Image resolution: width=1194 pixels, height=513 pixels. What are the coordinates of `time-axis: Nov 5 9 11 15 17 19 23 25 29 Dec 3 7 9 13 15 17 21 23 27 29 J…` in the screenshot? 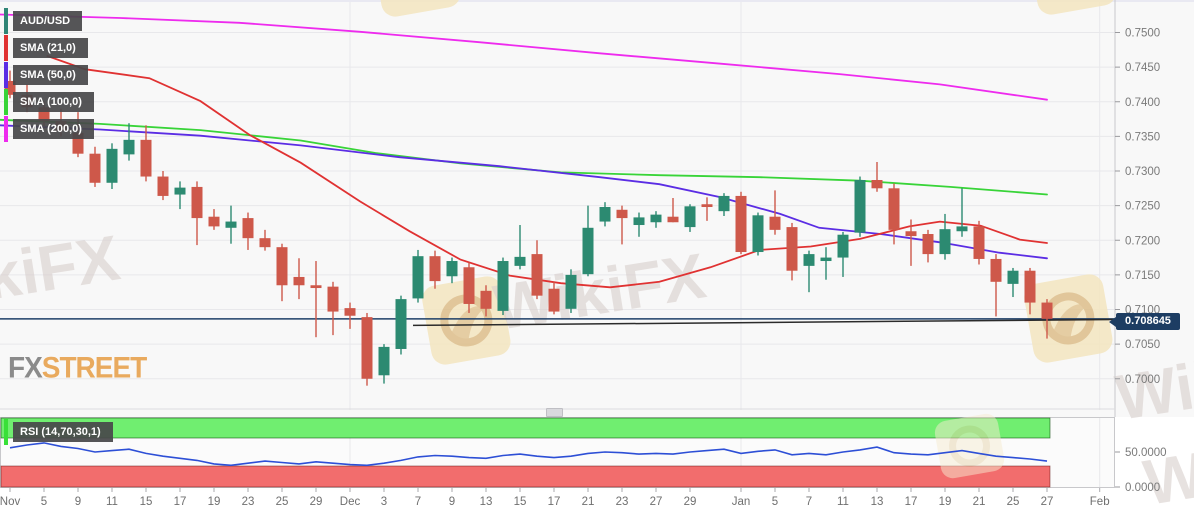 It's located at (597, 500).